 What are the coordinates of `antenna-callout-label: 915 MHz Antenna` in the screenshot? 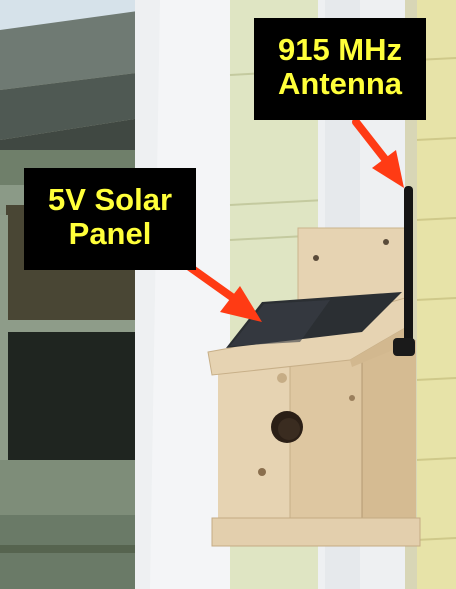 It's located at (340, 69).